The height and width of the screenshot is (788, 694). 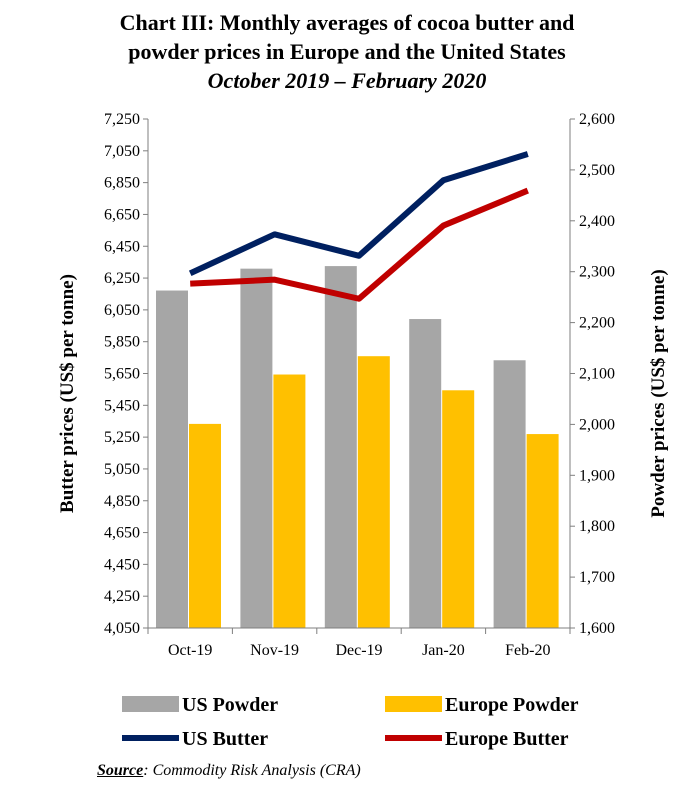 What do you see at coordinates (122, 564) in the screenshot?
I see `y-tick-label-left: 4,450` at bounding box center [122, 564].